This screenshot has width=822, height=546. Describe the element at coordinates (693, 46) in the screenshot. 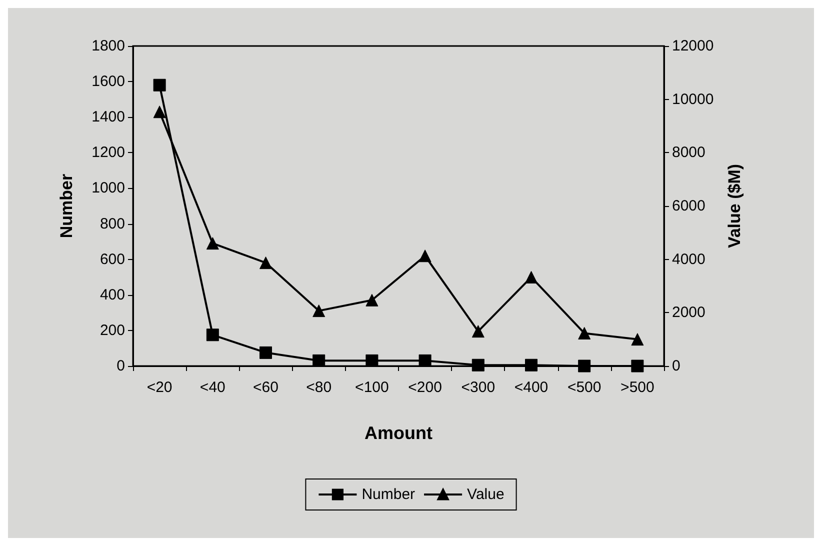

I see `y2-tick-label: 12000` at that location.